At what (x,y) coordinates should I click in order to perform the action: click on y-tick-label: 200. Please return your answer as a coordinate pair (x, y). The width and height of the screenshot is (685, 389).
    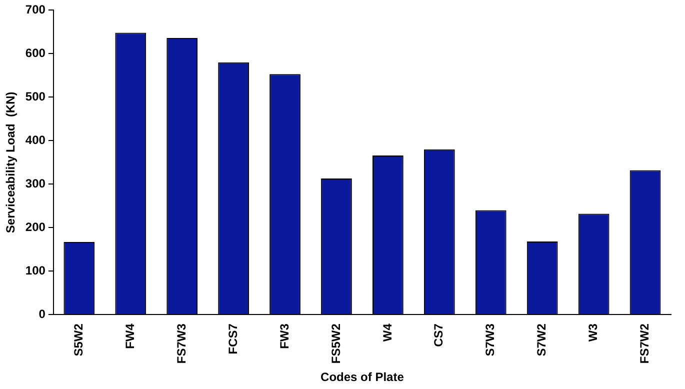
    Looking at the image, I should click on (35, 227).